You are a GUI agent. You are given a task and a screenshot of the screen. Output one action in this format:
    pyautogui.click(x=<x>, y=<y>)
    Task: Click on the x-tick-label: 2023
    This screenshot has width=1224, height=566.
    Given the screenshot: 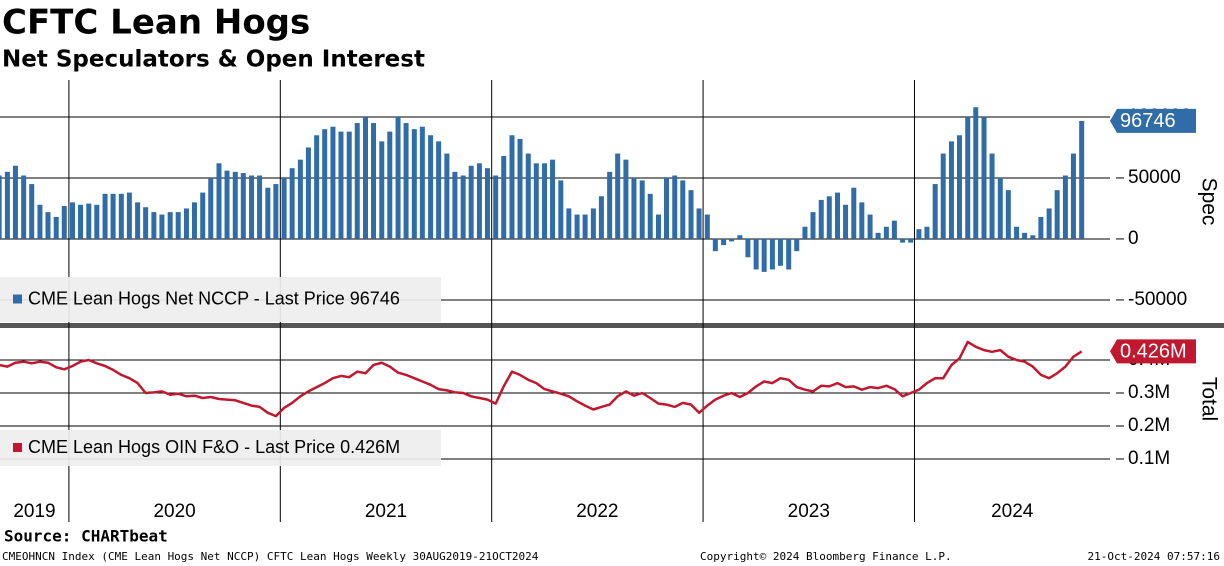 What is the action you would take?
    pyautogui.click(x=809, y=511)
    